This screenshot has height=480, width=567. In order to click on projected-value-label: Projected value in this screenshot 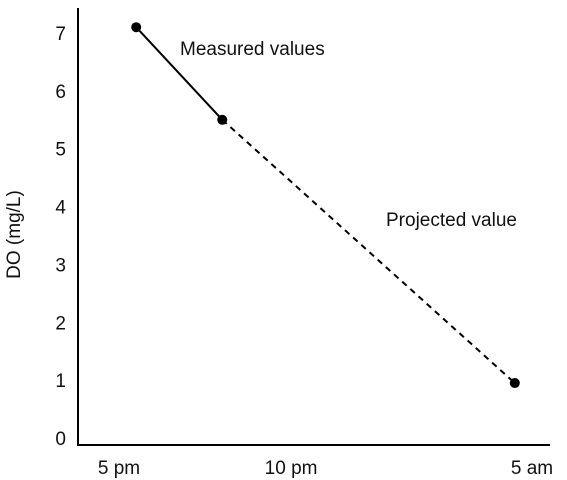, I will do `click(451, 220)`.